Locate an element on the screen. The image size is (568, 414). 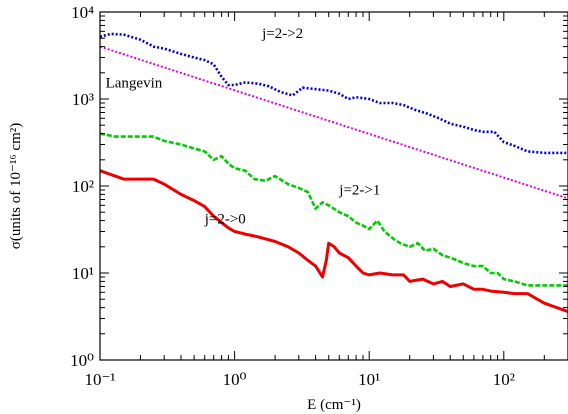
x-tick-label: 10² is located at coordinates (504, 379).